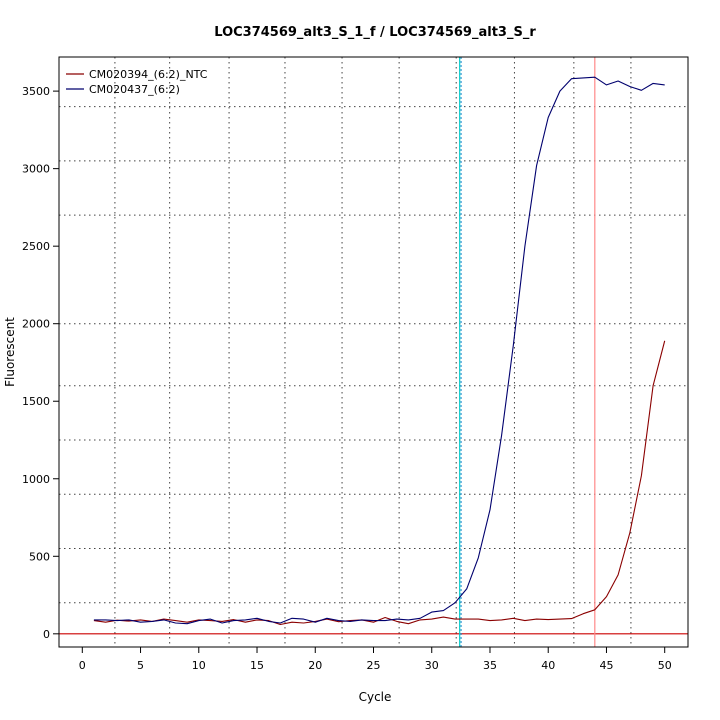 Image resolution: width=720 pixels, height=720 pixels. I want to click on x-tick-label: 50, so click(665, 665).